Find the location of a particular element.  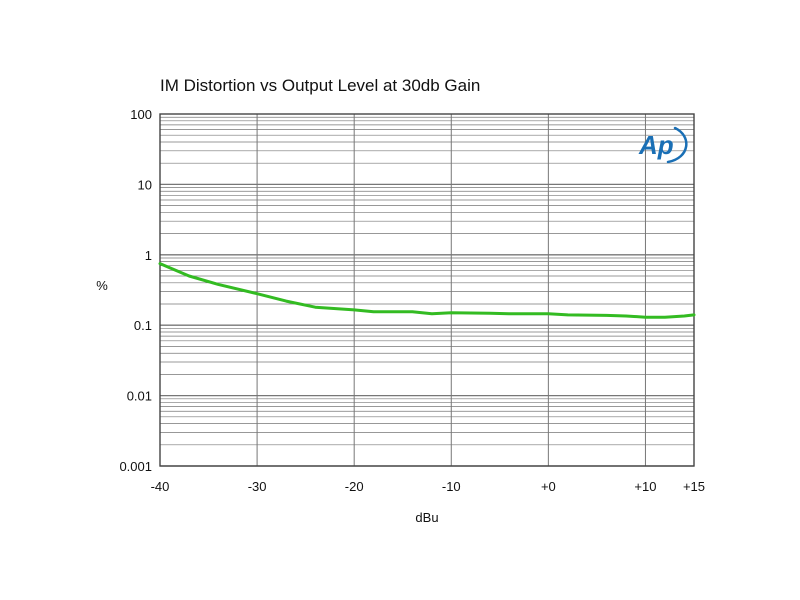

x-tick-label: +15 is located at coordinates (694, 486).